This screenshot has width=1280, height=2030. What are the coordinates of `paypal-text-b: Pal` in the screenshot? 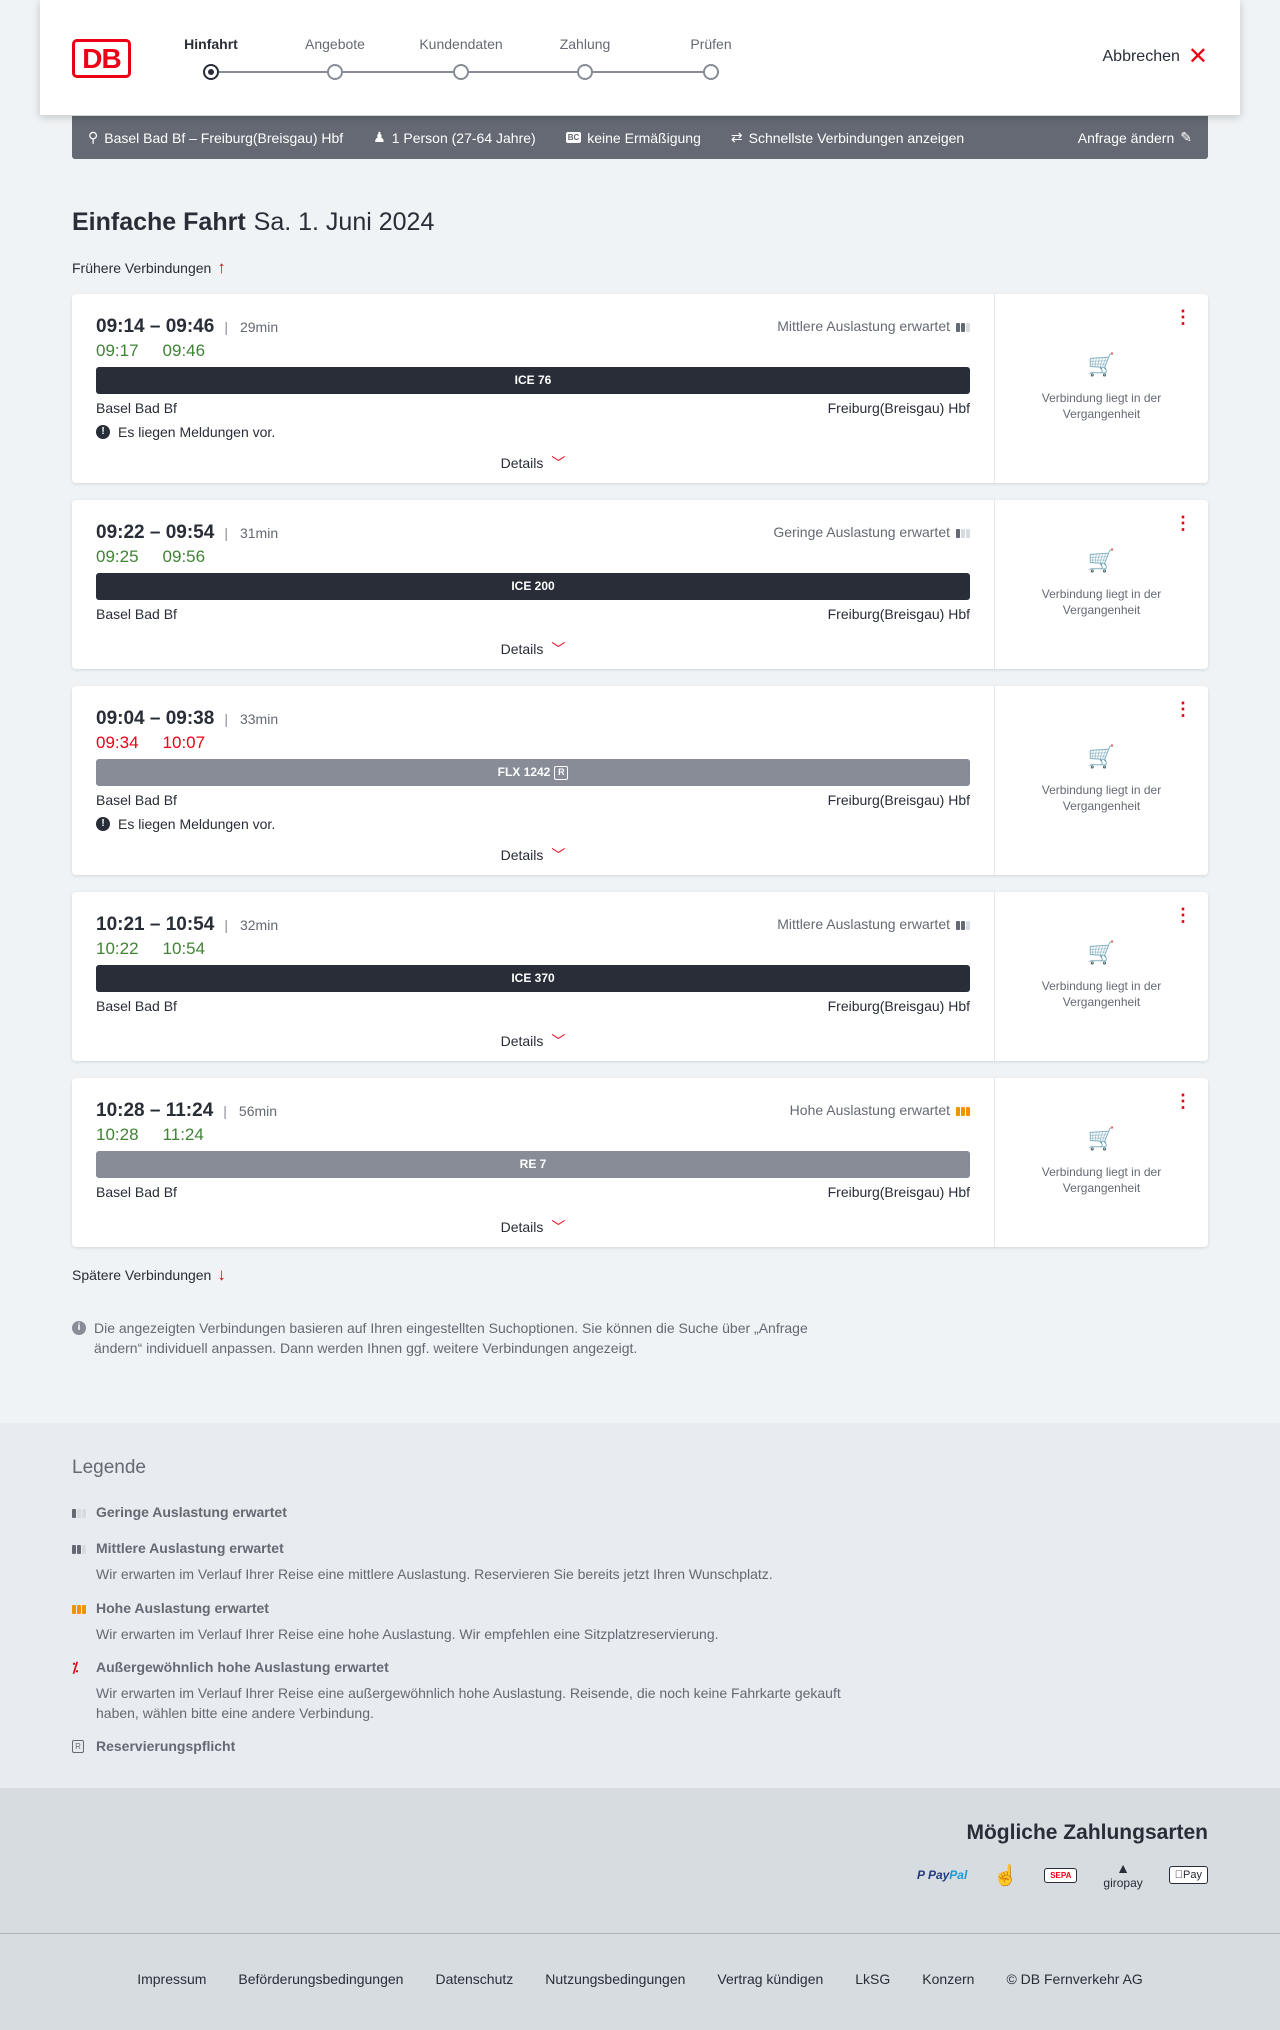 It's located at (958, 1875).